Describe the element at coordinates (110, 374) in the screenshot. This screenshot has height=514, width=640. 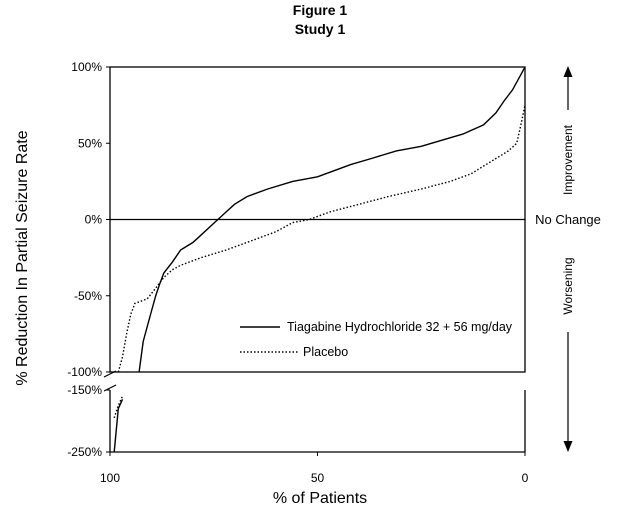
I see `axis-break-mark` at that location.